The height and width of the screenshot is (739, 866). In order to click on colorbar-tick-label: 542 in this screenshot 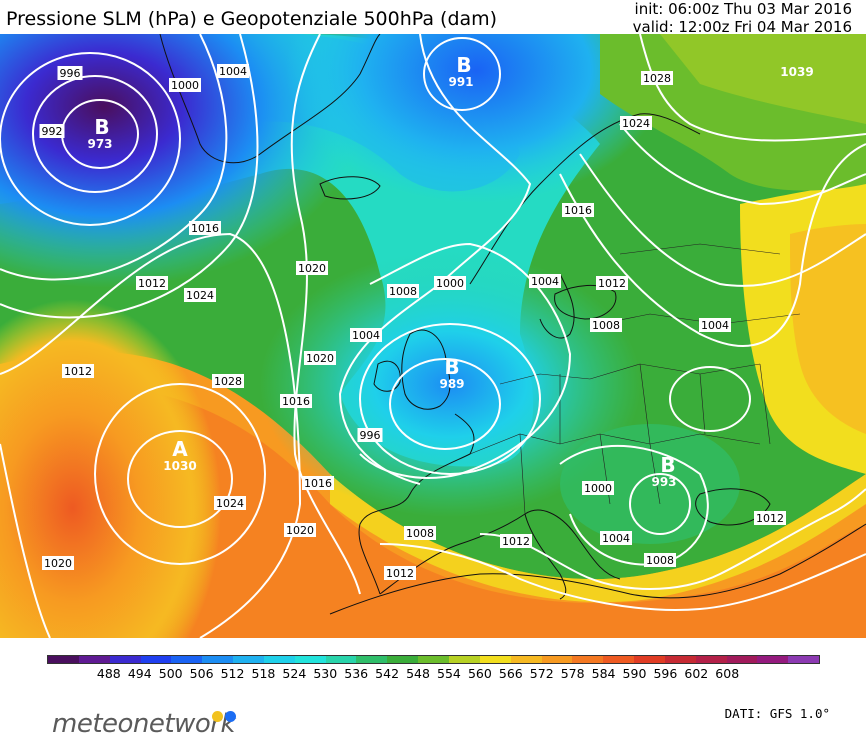, I will do `click(387, 673)`.